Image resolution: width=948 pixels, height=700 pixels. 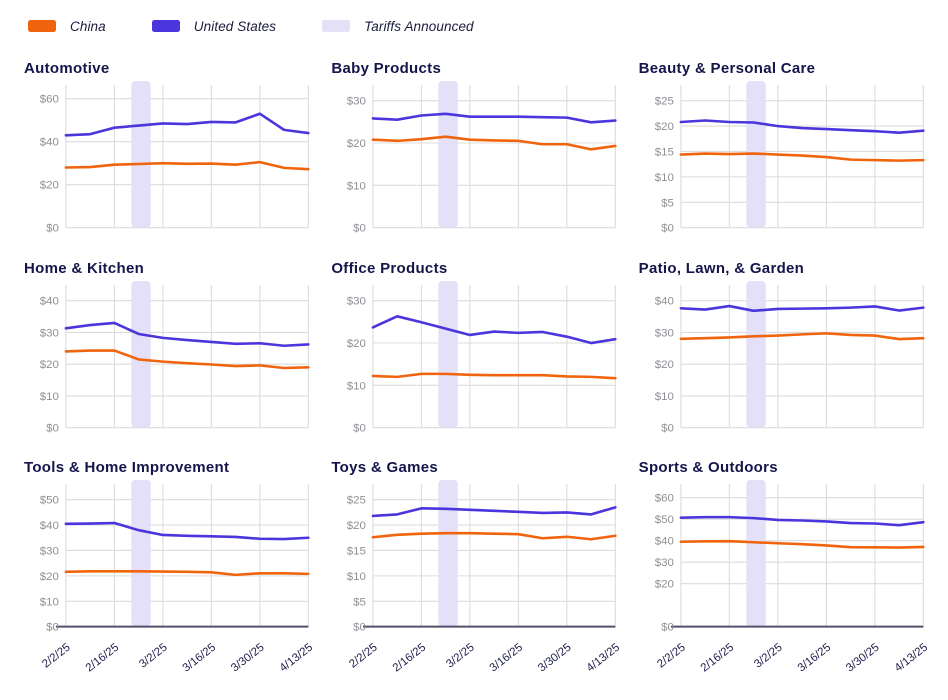 I want to click on legend-label-tariffs-announced: Tariffs Announced, so click(x=419, y=26).